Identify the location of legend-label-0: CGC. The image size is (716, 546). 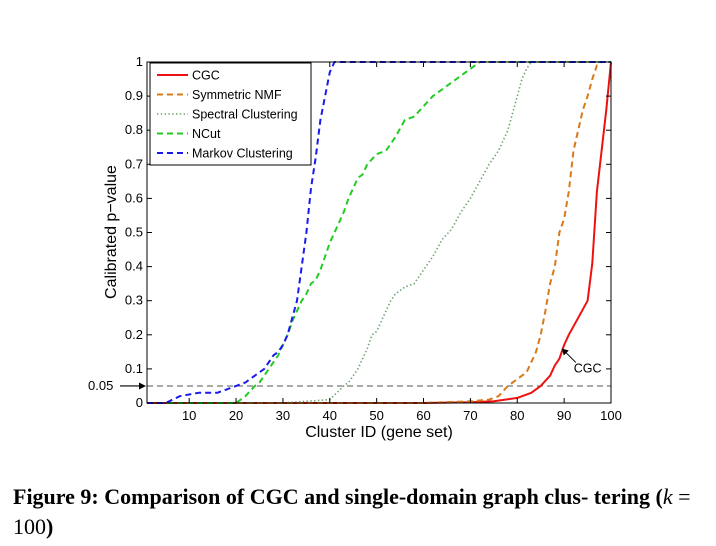
(206, 76).